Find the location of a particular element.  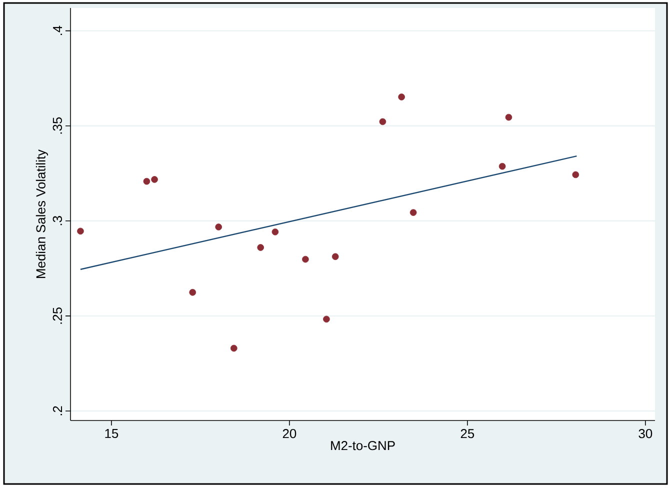

x-axis-title: M2-to-GNP is located at coordinates (363, 445).